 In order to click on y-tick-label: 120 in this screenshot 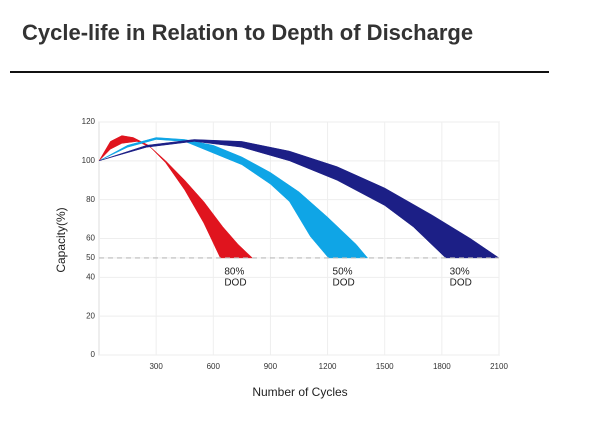, I will do `click(89, 121)`.